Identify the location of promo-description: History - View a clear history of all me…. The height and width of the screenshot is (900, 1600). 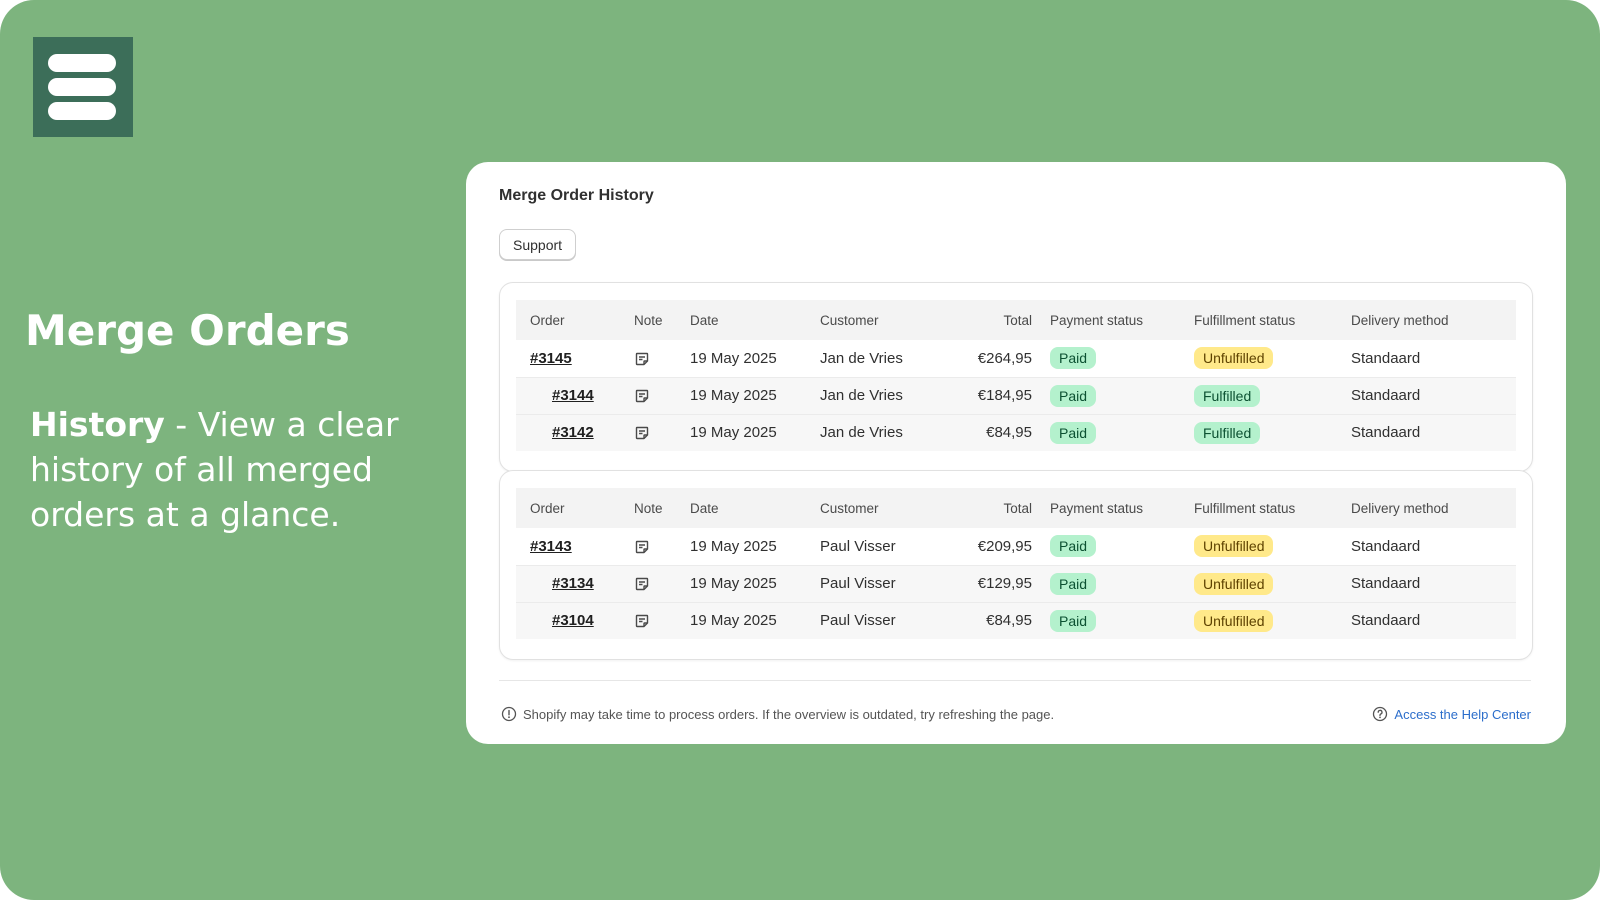
(230, 469).